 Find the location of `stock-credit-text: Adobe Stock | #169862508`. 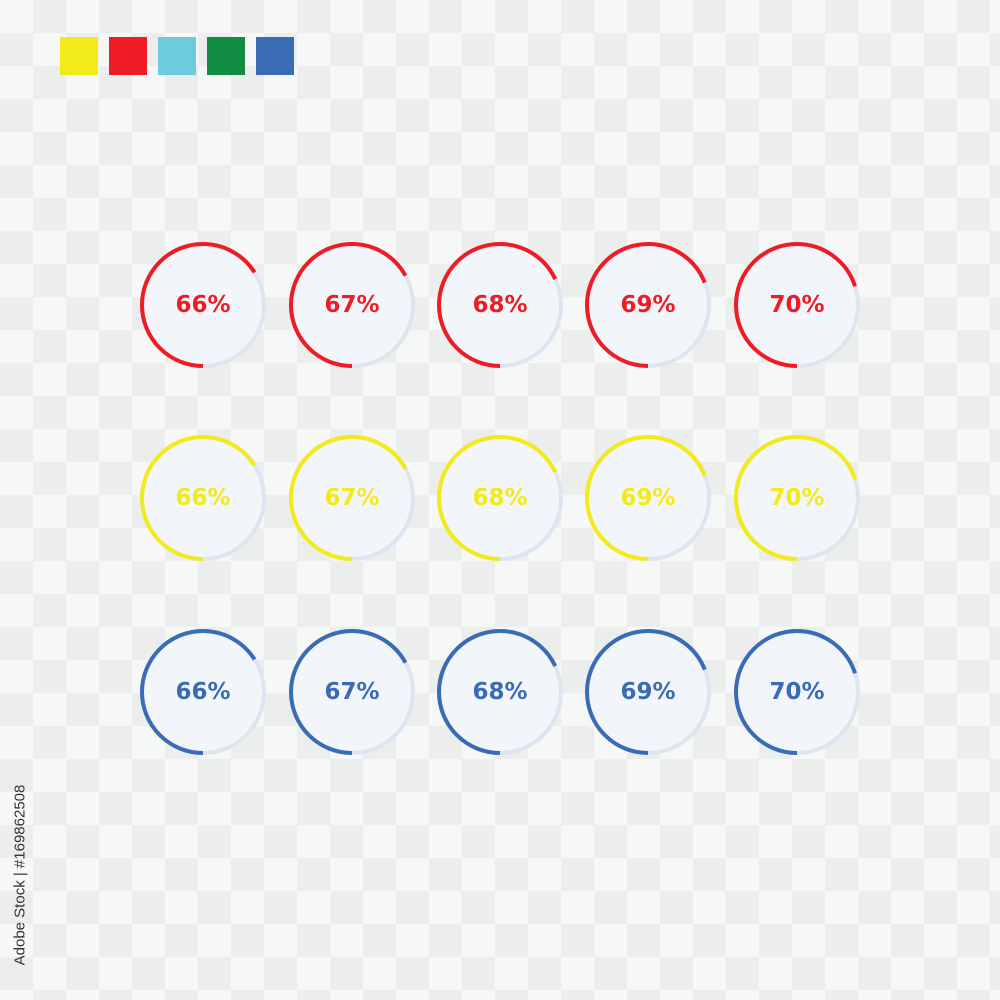

stock-credit-text: Adobe Stock | #169862508 is located at coordinates (20, 875).